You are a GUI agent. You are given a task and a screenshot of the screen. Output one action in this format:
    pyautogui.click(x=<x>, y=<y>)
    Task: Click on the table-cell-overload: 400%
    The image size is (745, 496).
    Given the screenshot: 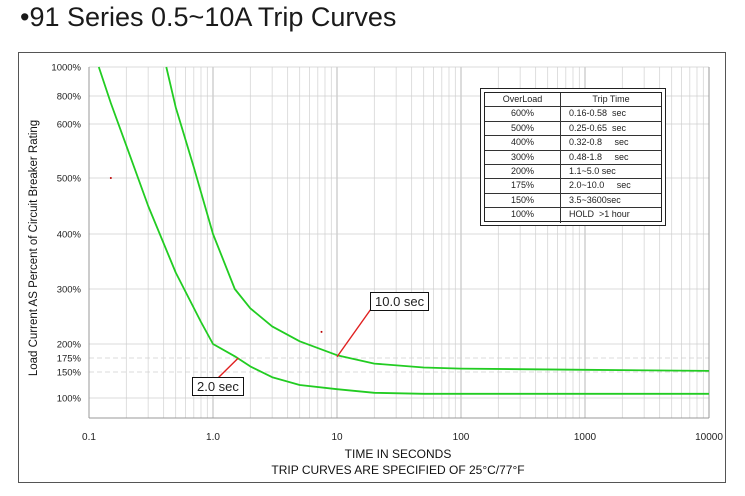 What is the action you would take?
    pyautogui.click(x=523, y=143)
    